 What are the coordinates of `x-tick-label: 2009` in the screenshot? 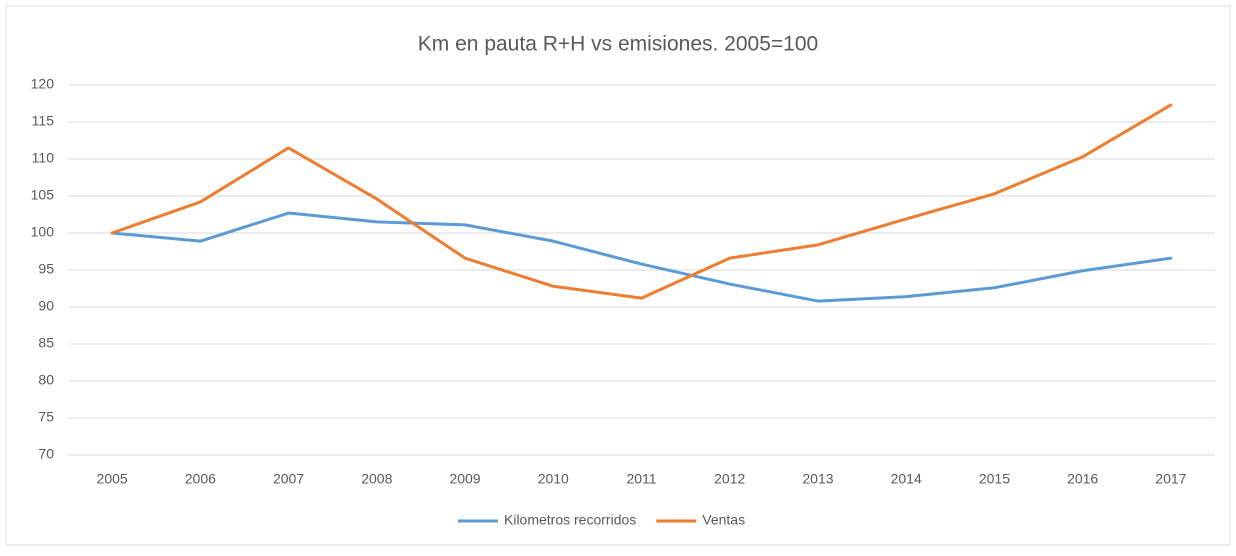 It's located at (464, 479).